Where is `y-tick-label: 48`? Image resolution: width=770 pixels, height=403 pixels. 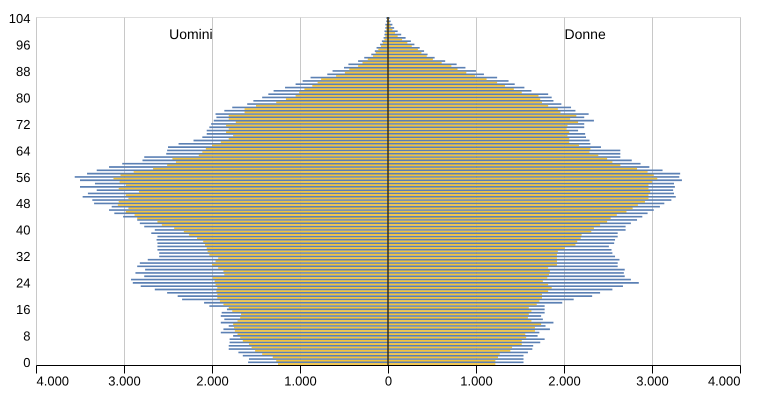 y-tick-label: 48 is located at coordinates (23, 204).